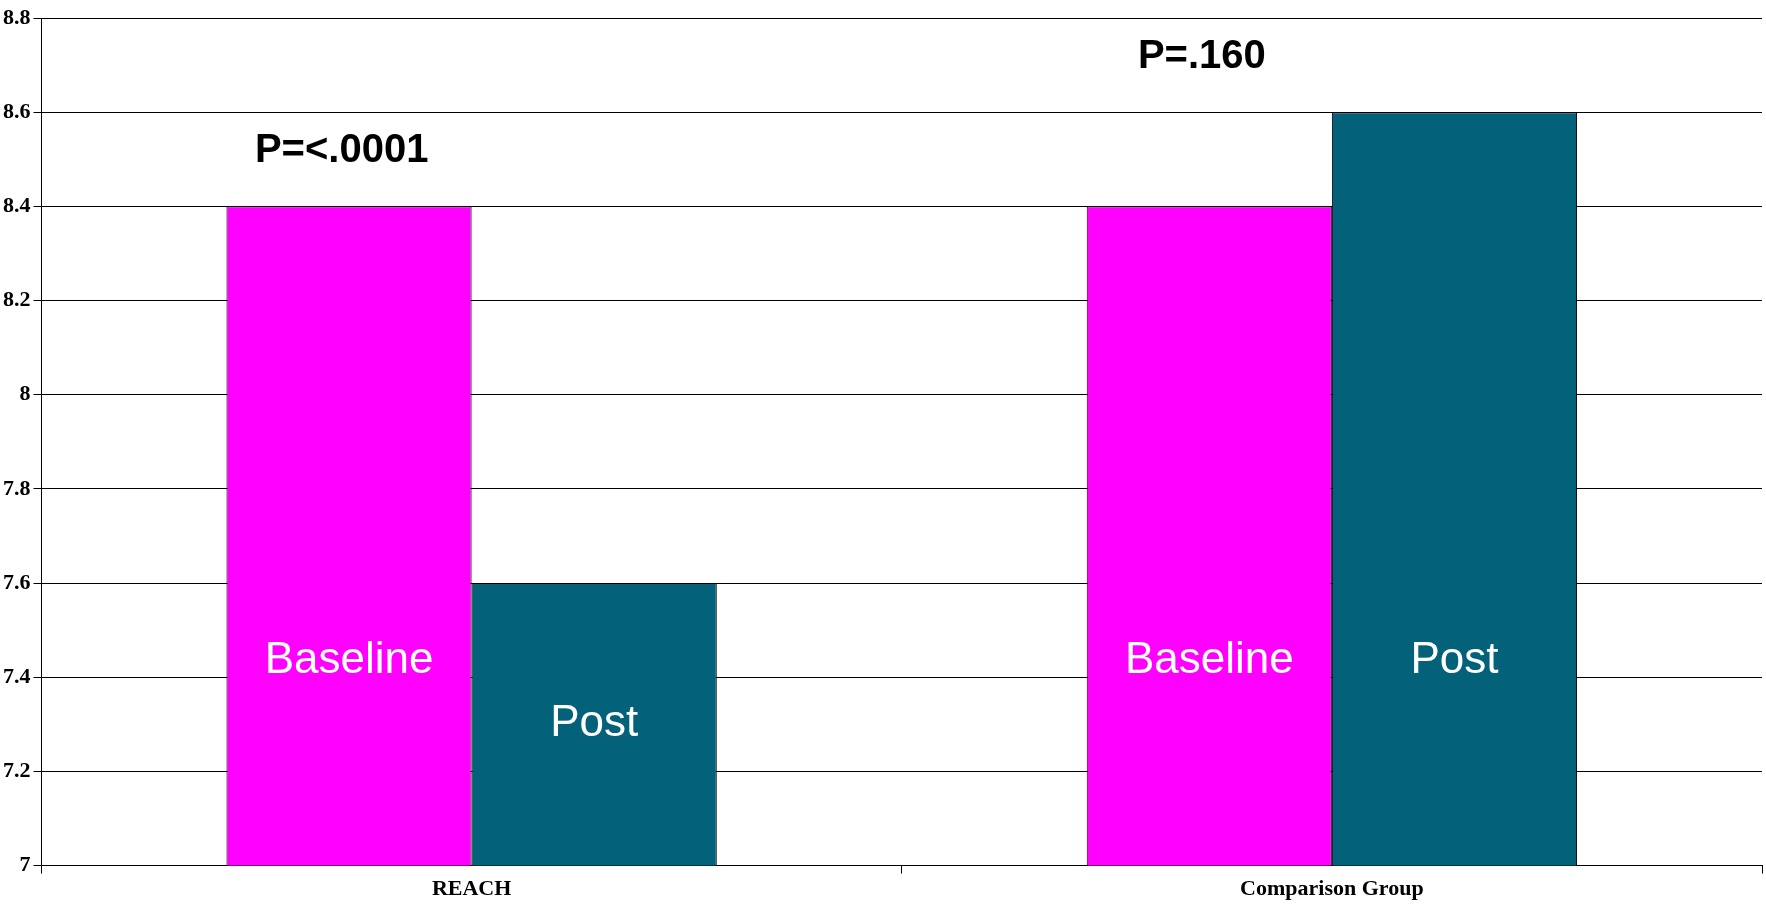 The image size is (1766, 906). What do you see at coordinates (17, 770) in the screenshot?
I see `y-tick-label: 7.2` at bounding box center [17, 770].